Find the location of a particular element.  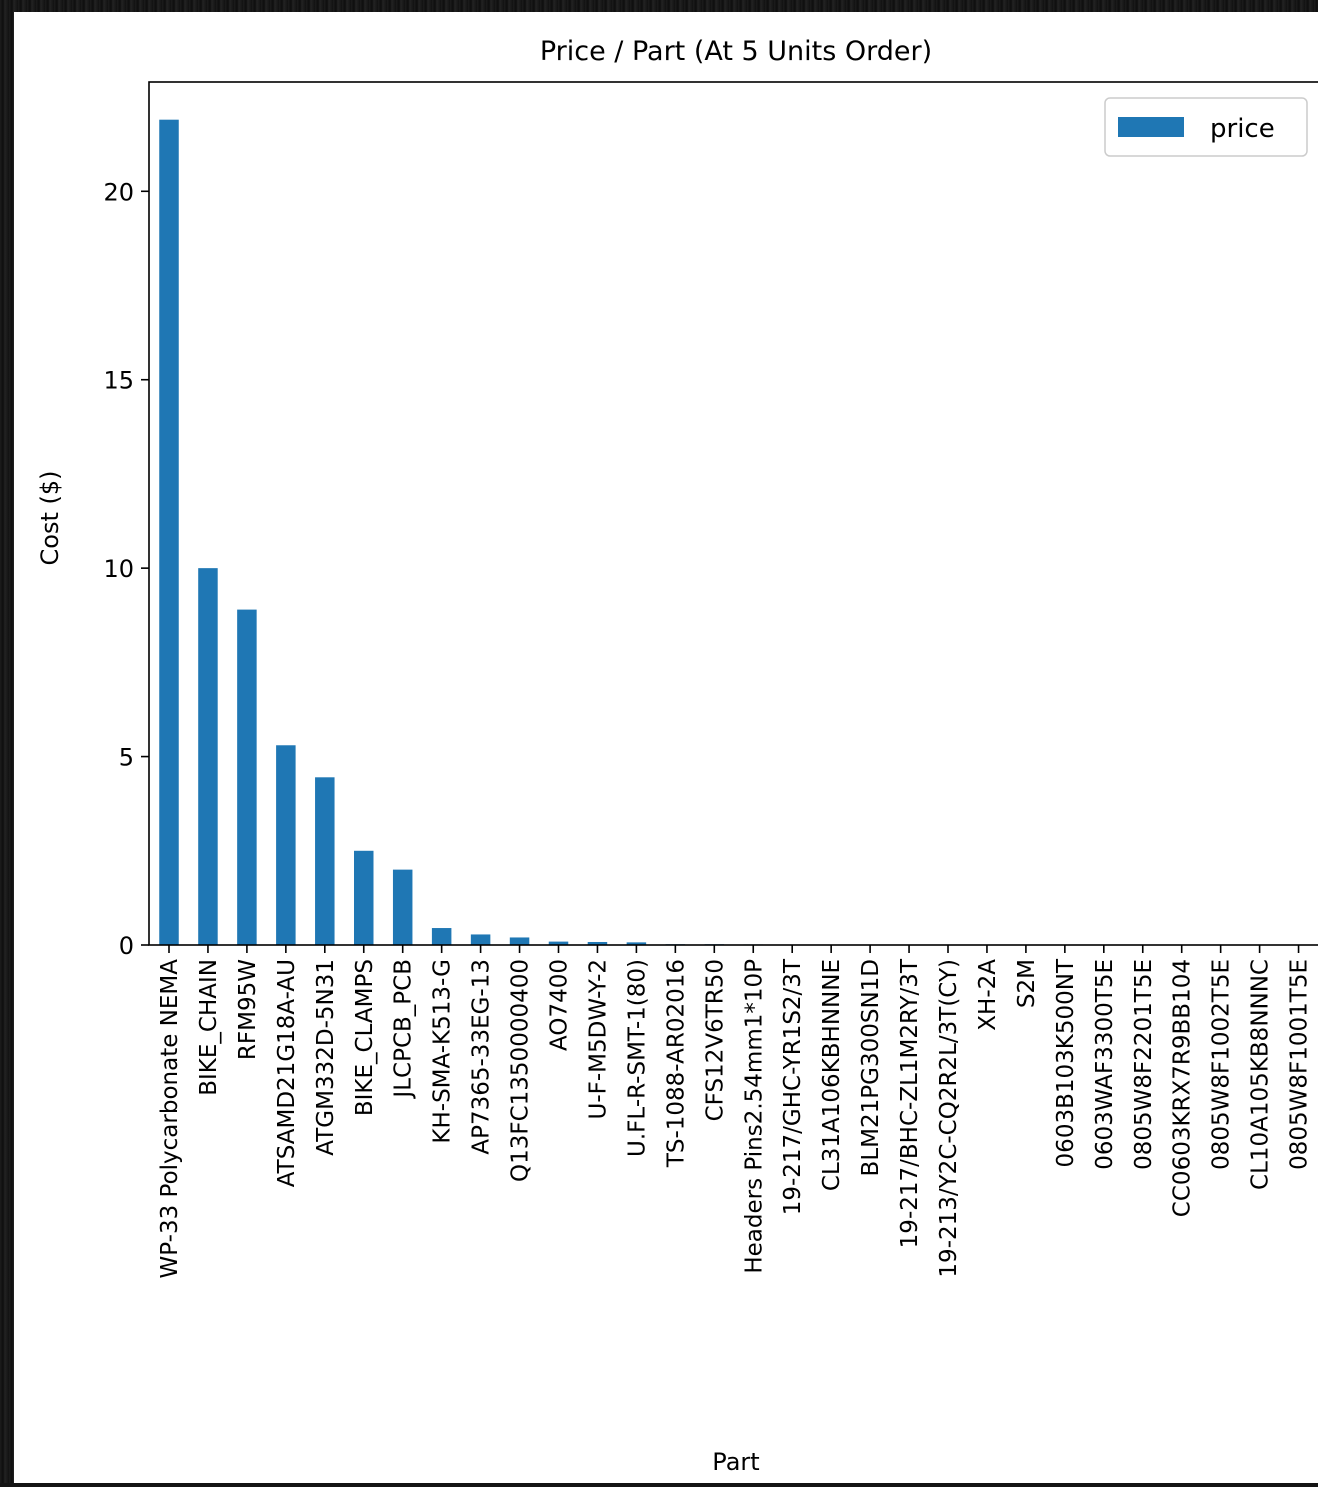

legend-swatch is located at coordinates (1151, 127).